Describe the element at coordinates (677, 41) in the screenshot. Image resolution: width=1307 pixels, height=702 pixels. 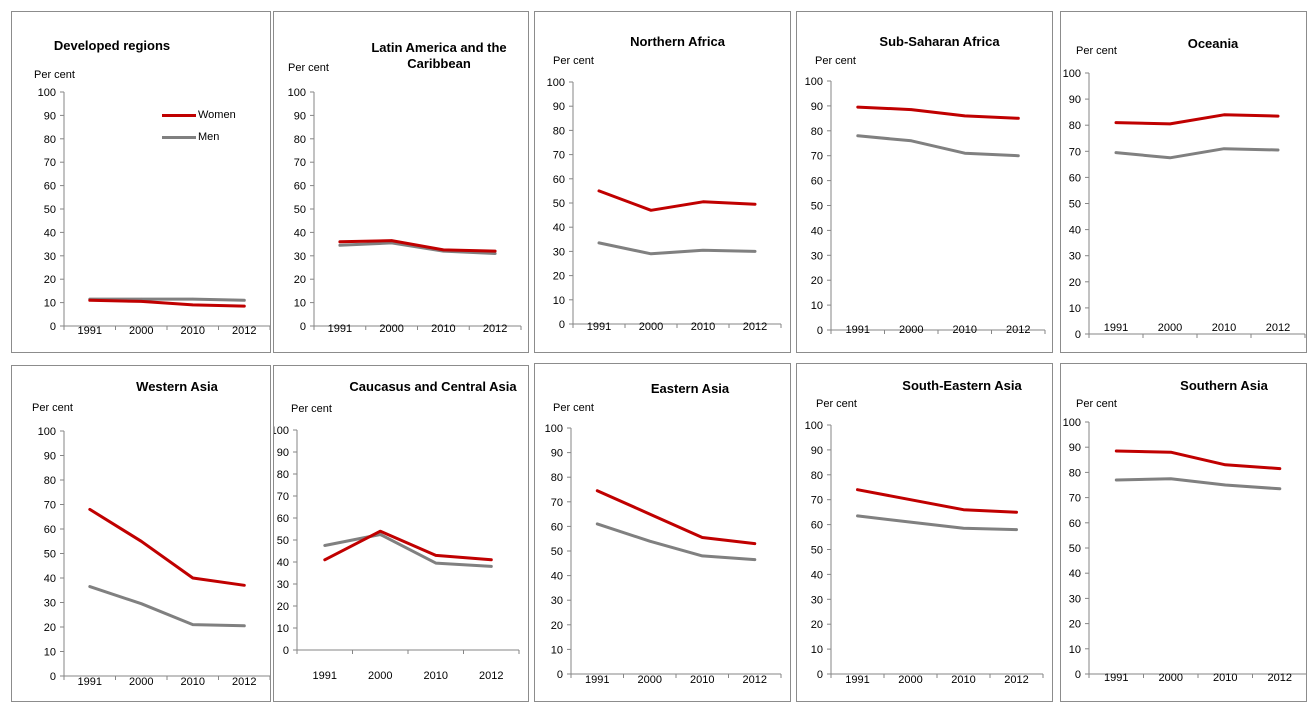
I see `chart-title: Northern Africa` at that location.